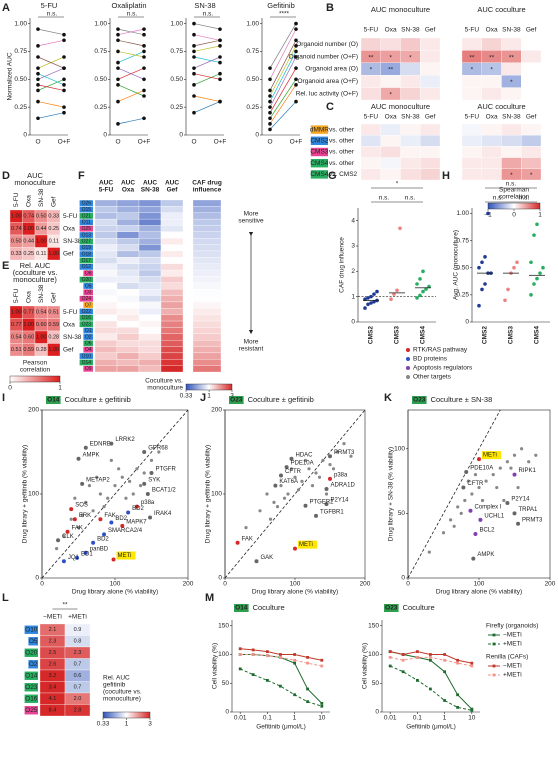  What do you see at coordinates (42, 584) in the screenshot?
I see `x-tick-label: 0` at bounding box center [42, 584].